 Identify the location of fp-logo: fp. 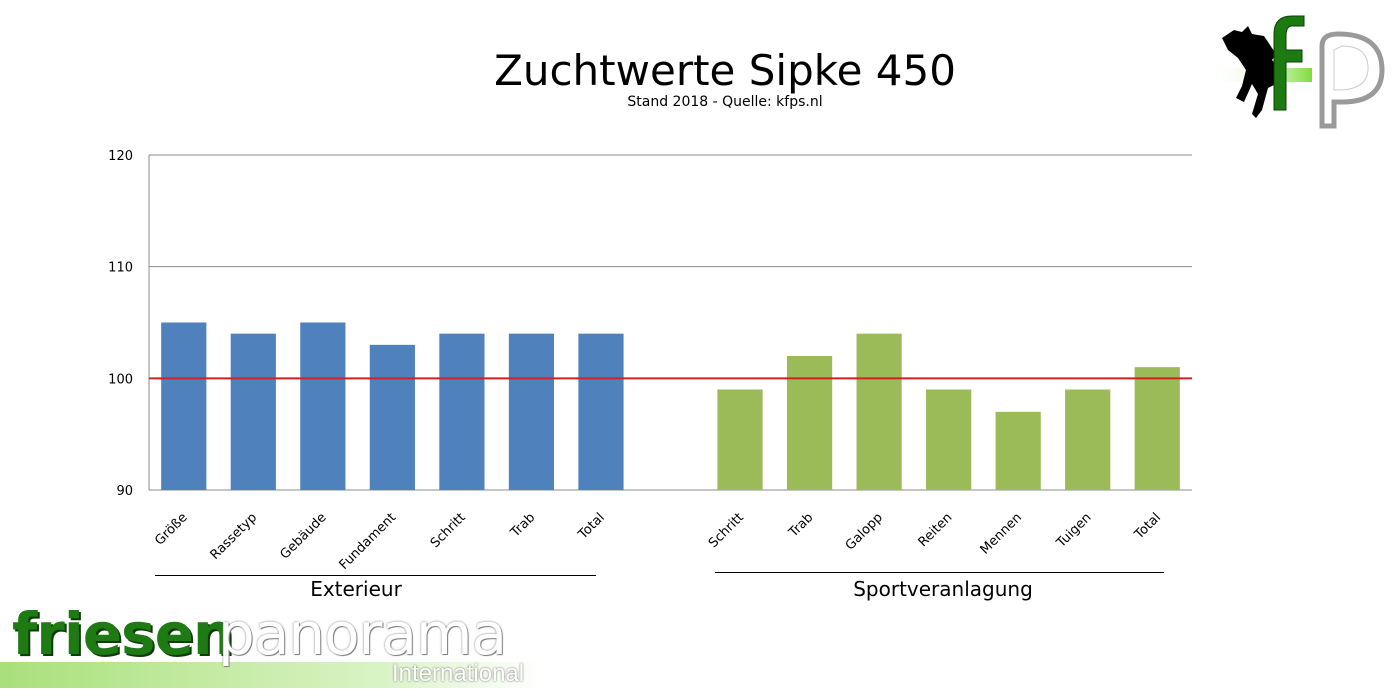
(1298, 69).